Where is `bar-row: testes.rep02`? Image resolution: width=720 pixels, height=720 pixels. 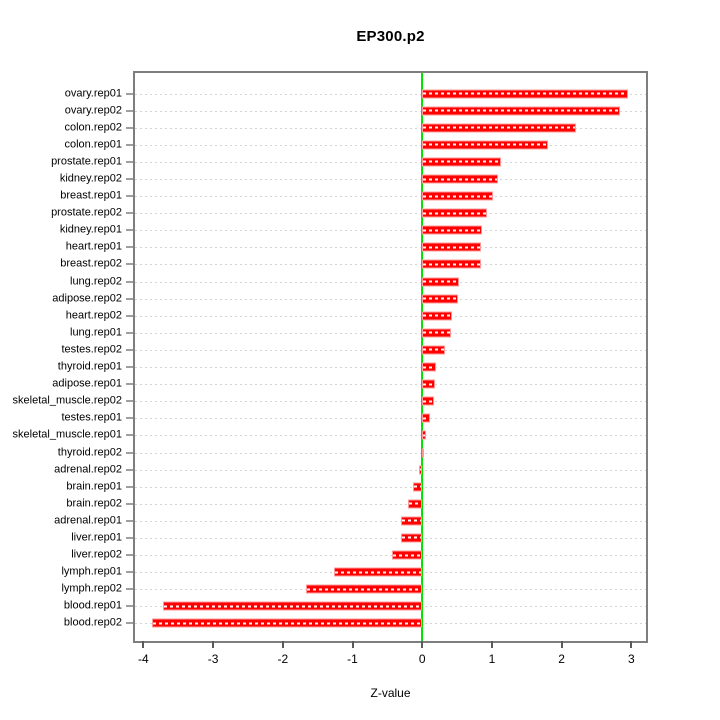
bar-row: testes.rep02 is located at coordinates (353, 349).